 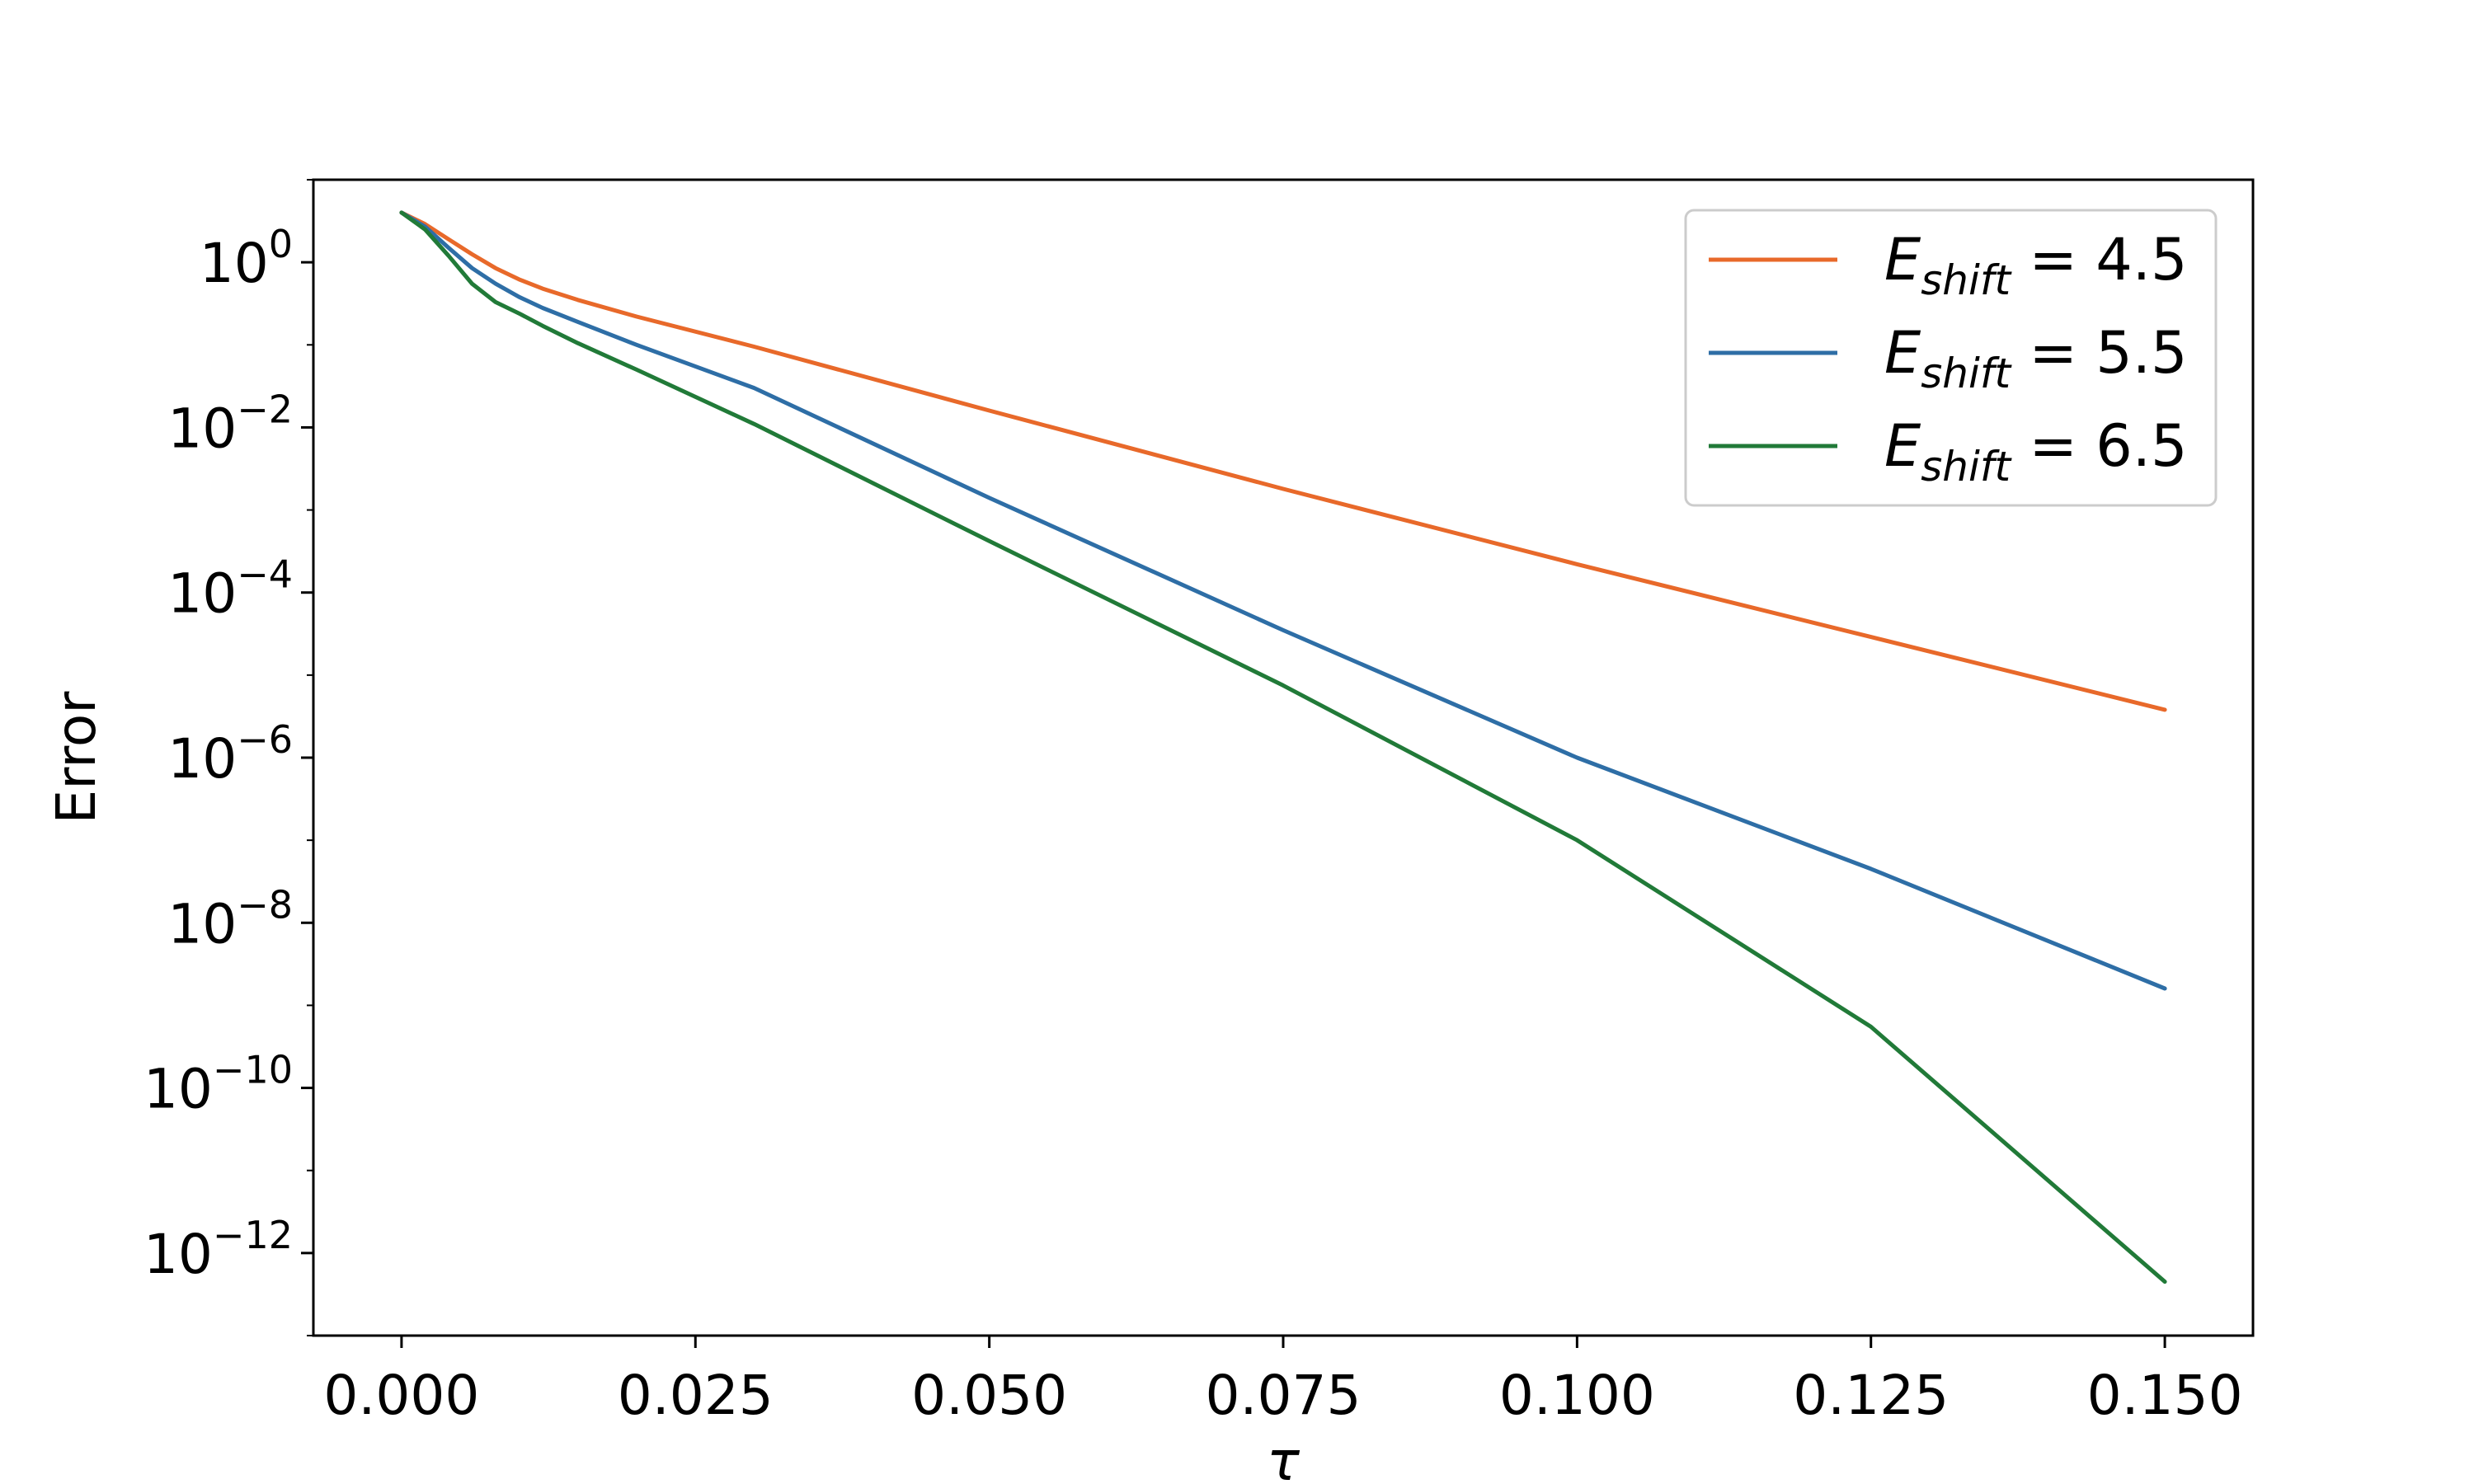 I want to click on legend-box, so click(x=1951, y=358).